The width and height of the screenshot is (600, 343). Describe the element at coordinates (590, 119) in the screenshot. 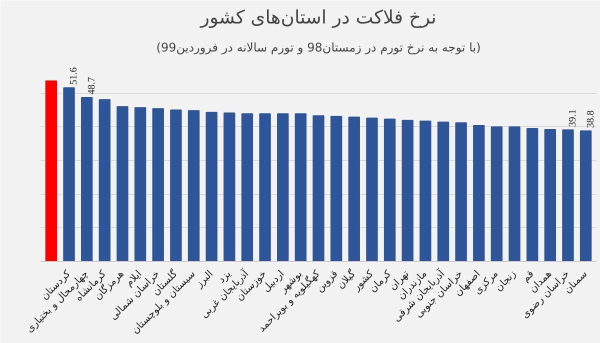

I see `data-label: 38.8` at that location.